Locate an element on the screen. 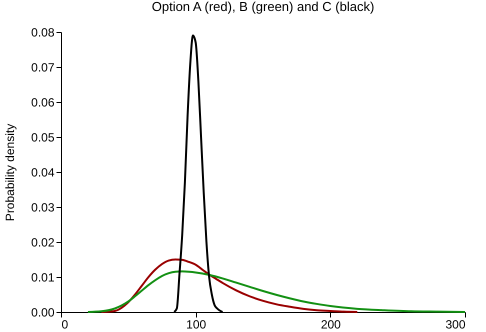  y-tick-label: 0.03 is located at coordinates (43, 207).